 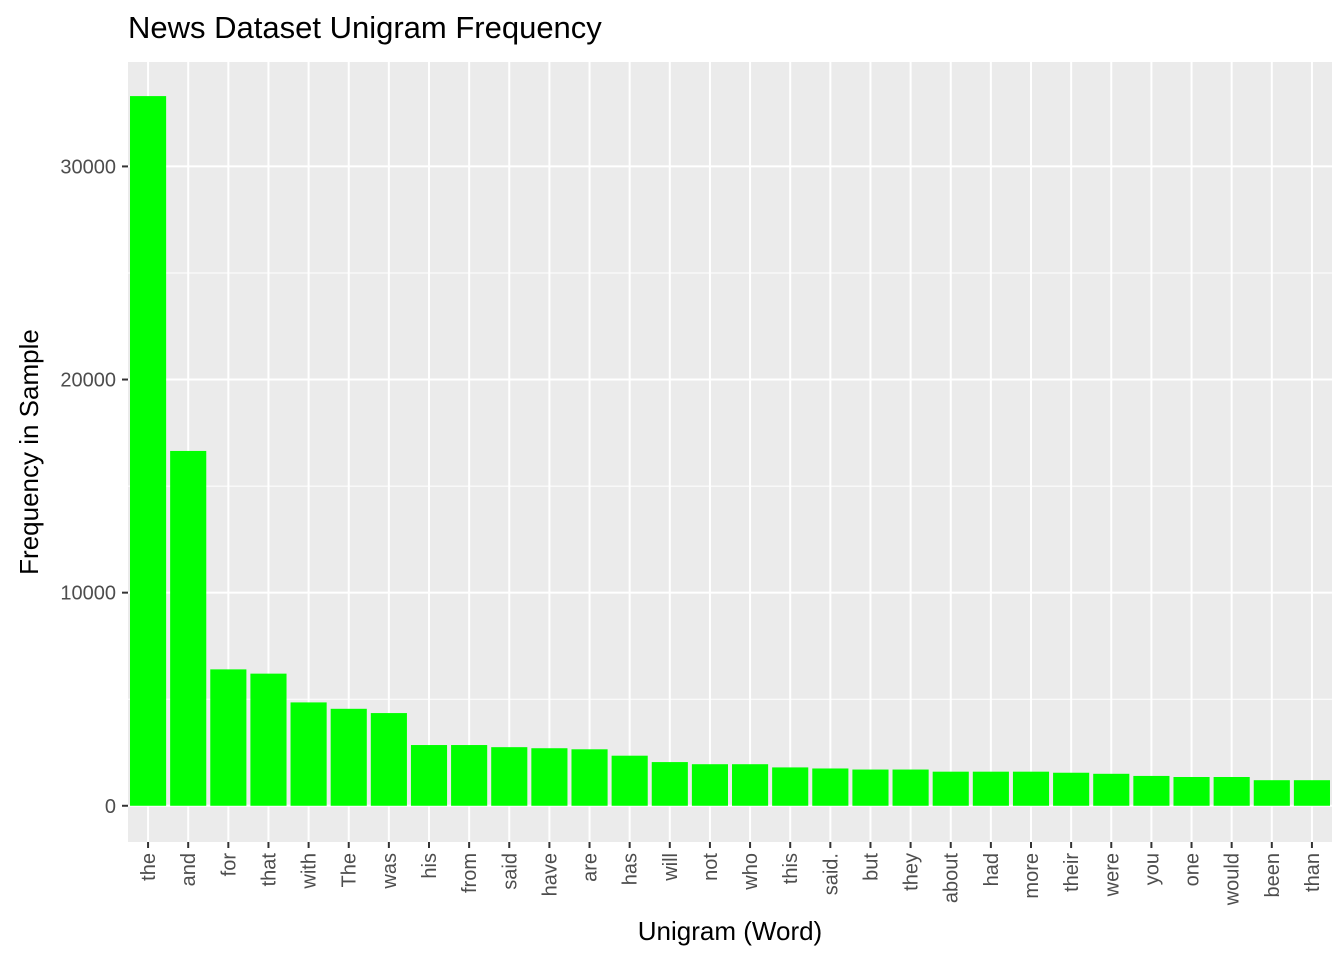 I want to click on x-tick-label: who, so click(x=751, y=872).